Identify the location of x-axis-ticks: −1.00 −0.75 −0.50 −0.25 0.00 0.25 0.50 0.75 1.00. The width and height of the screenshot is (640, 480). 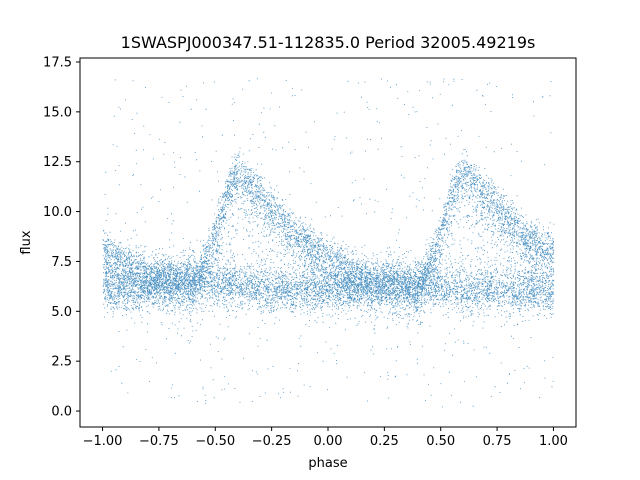
(325, 438).